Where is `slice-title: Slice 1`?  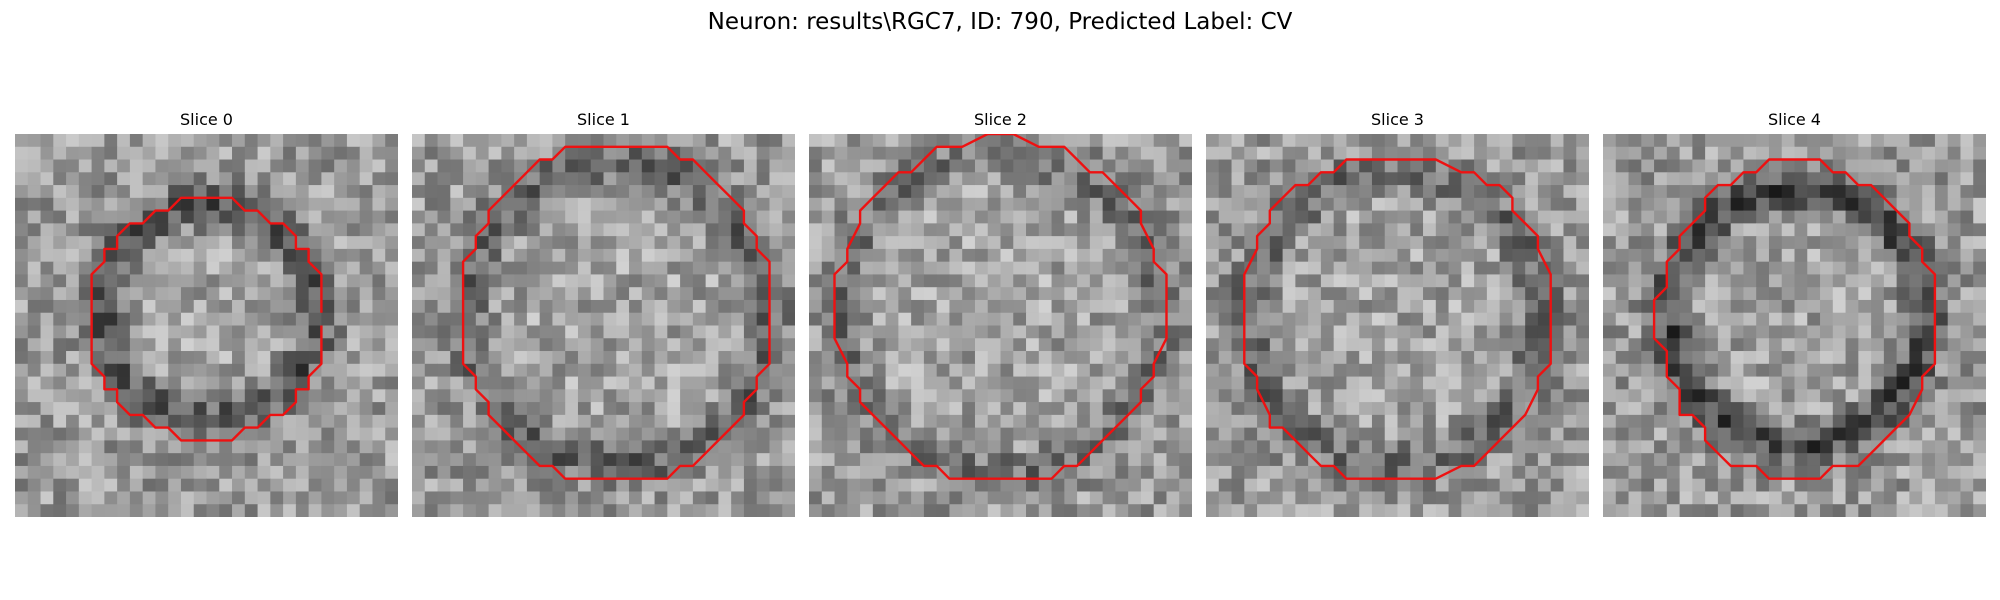
slice-title: Slice 1 is located at coordinates (603, 120).